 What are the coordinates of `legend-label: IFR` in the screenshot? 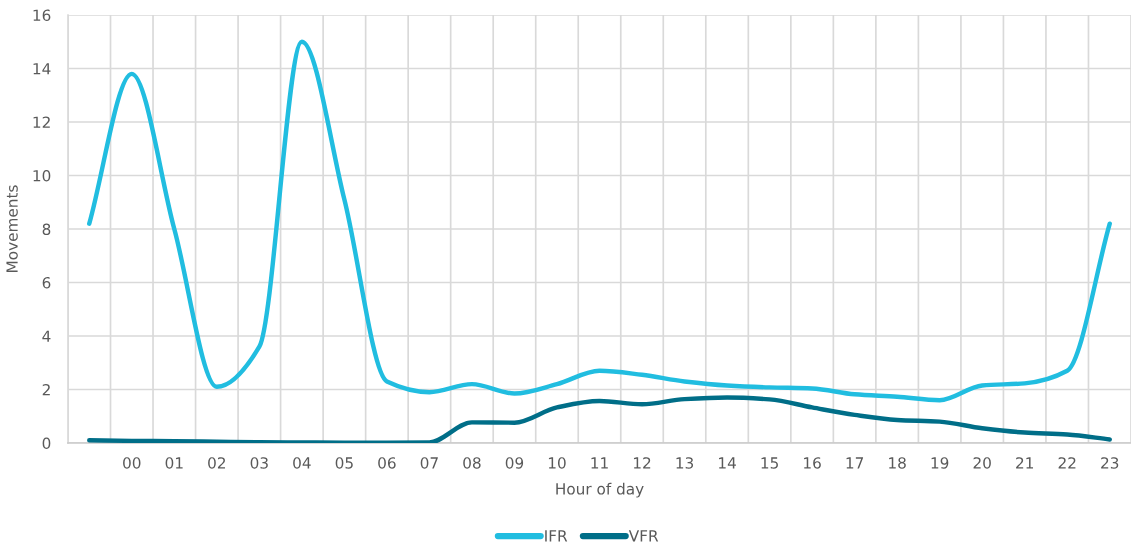 It's located at (556, 536).